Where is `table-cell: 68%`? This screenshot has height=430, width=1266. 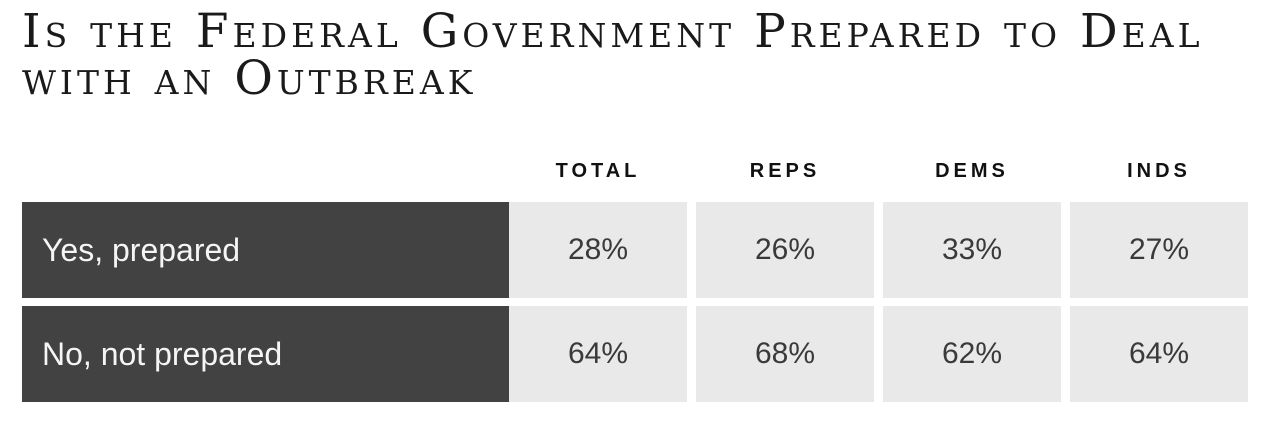
table-cell: 68% is located at coordinates (785, 354).